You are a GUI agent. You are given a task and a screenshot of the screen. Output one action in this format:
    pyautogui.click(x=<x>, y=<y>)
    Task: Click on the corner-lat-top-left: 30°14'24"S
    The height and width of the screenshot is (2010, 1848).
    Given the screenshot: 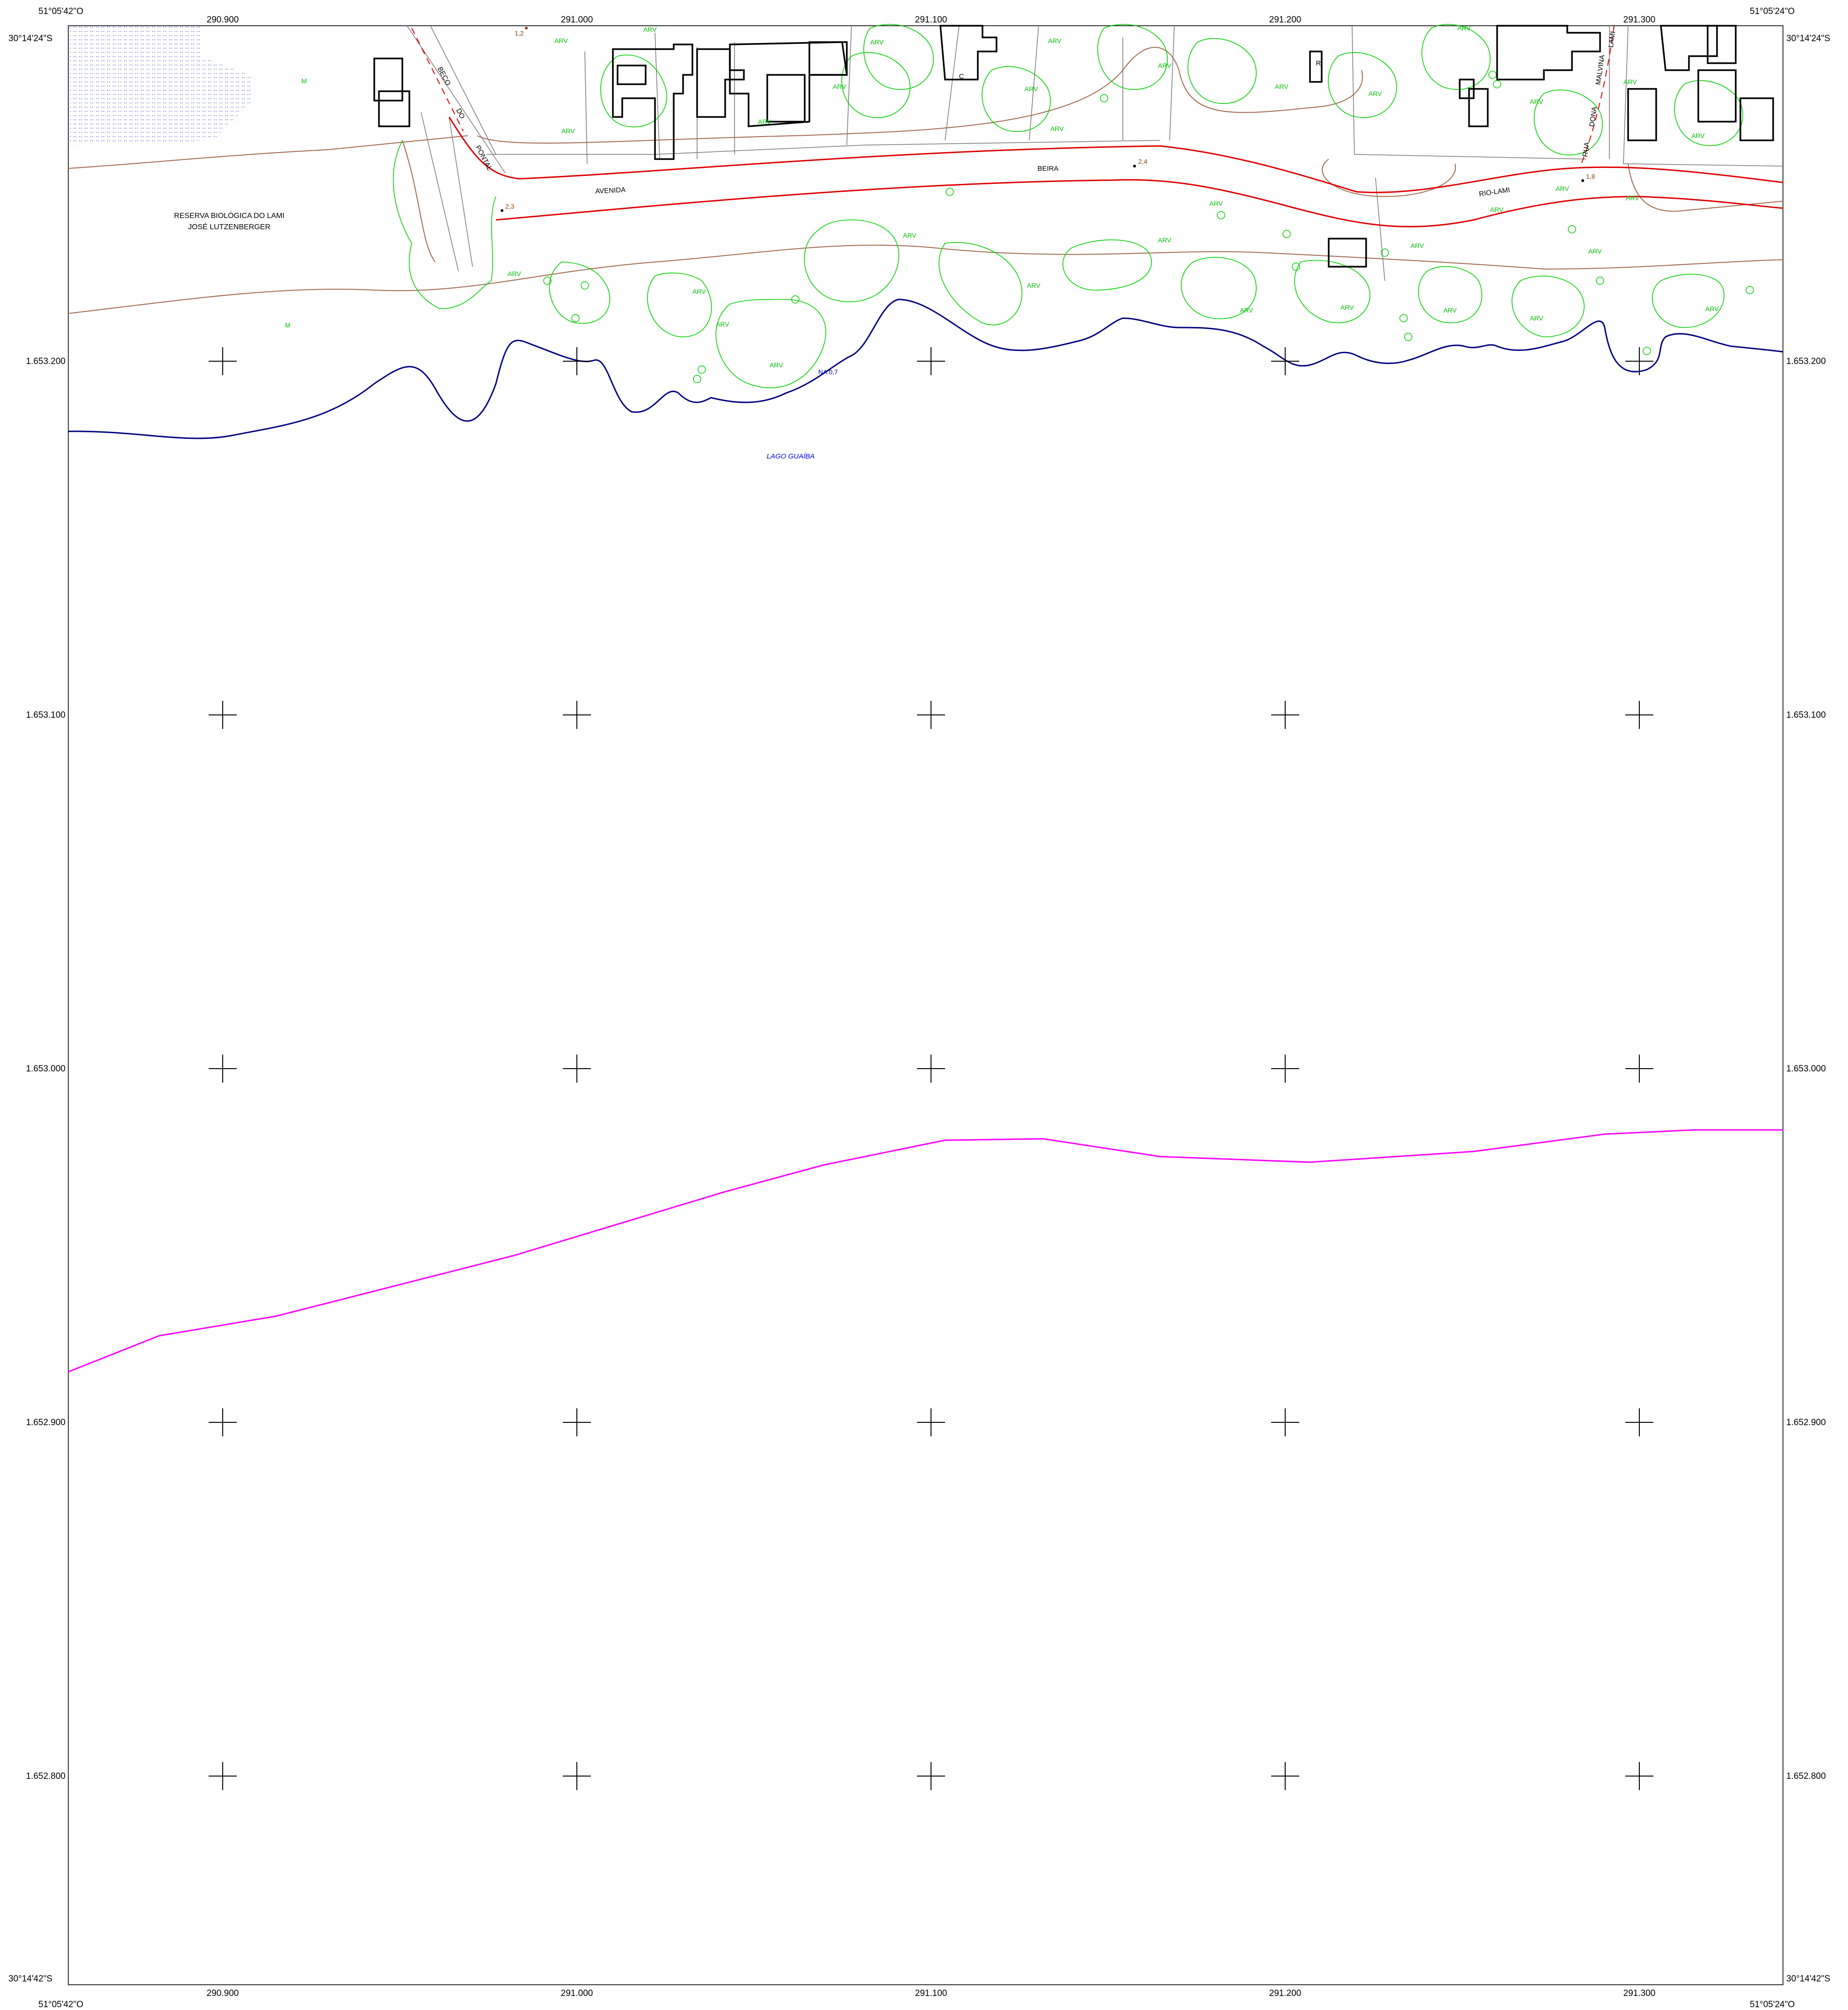 What is the action you would take?
    pyautogui.click(x=30, y=39)
    